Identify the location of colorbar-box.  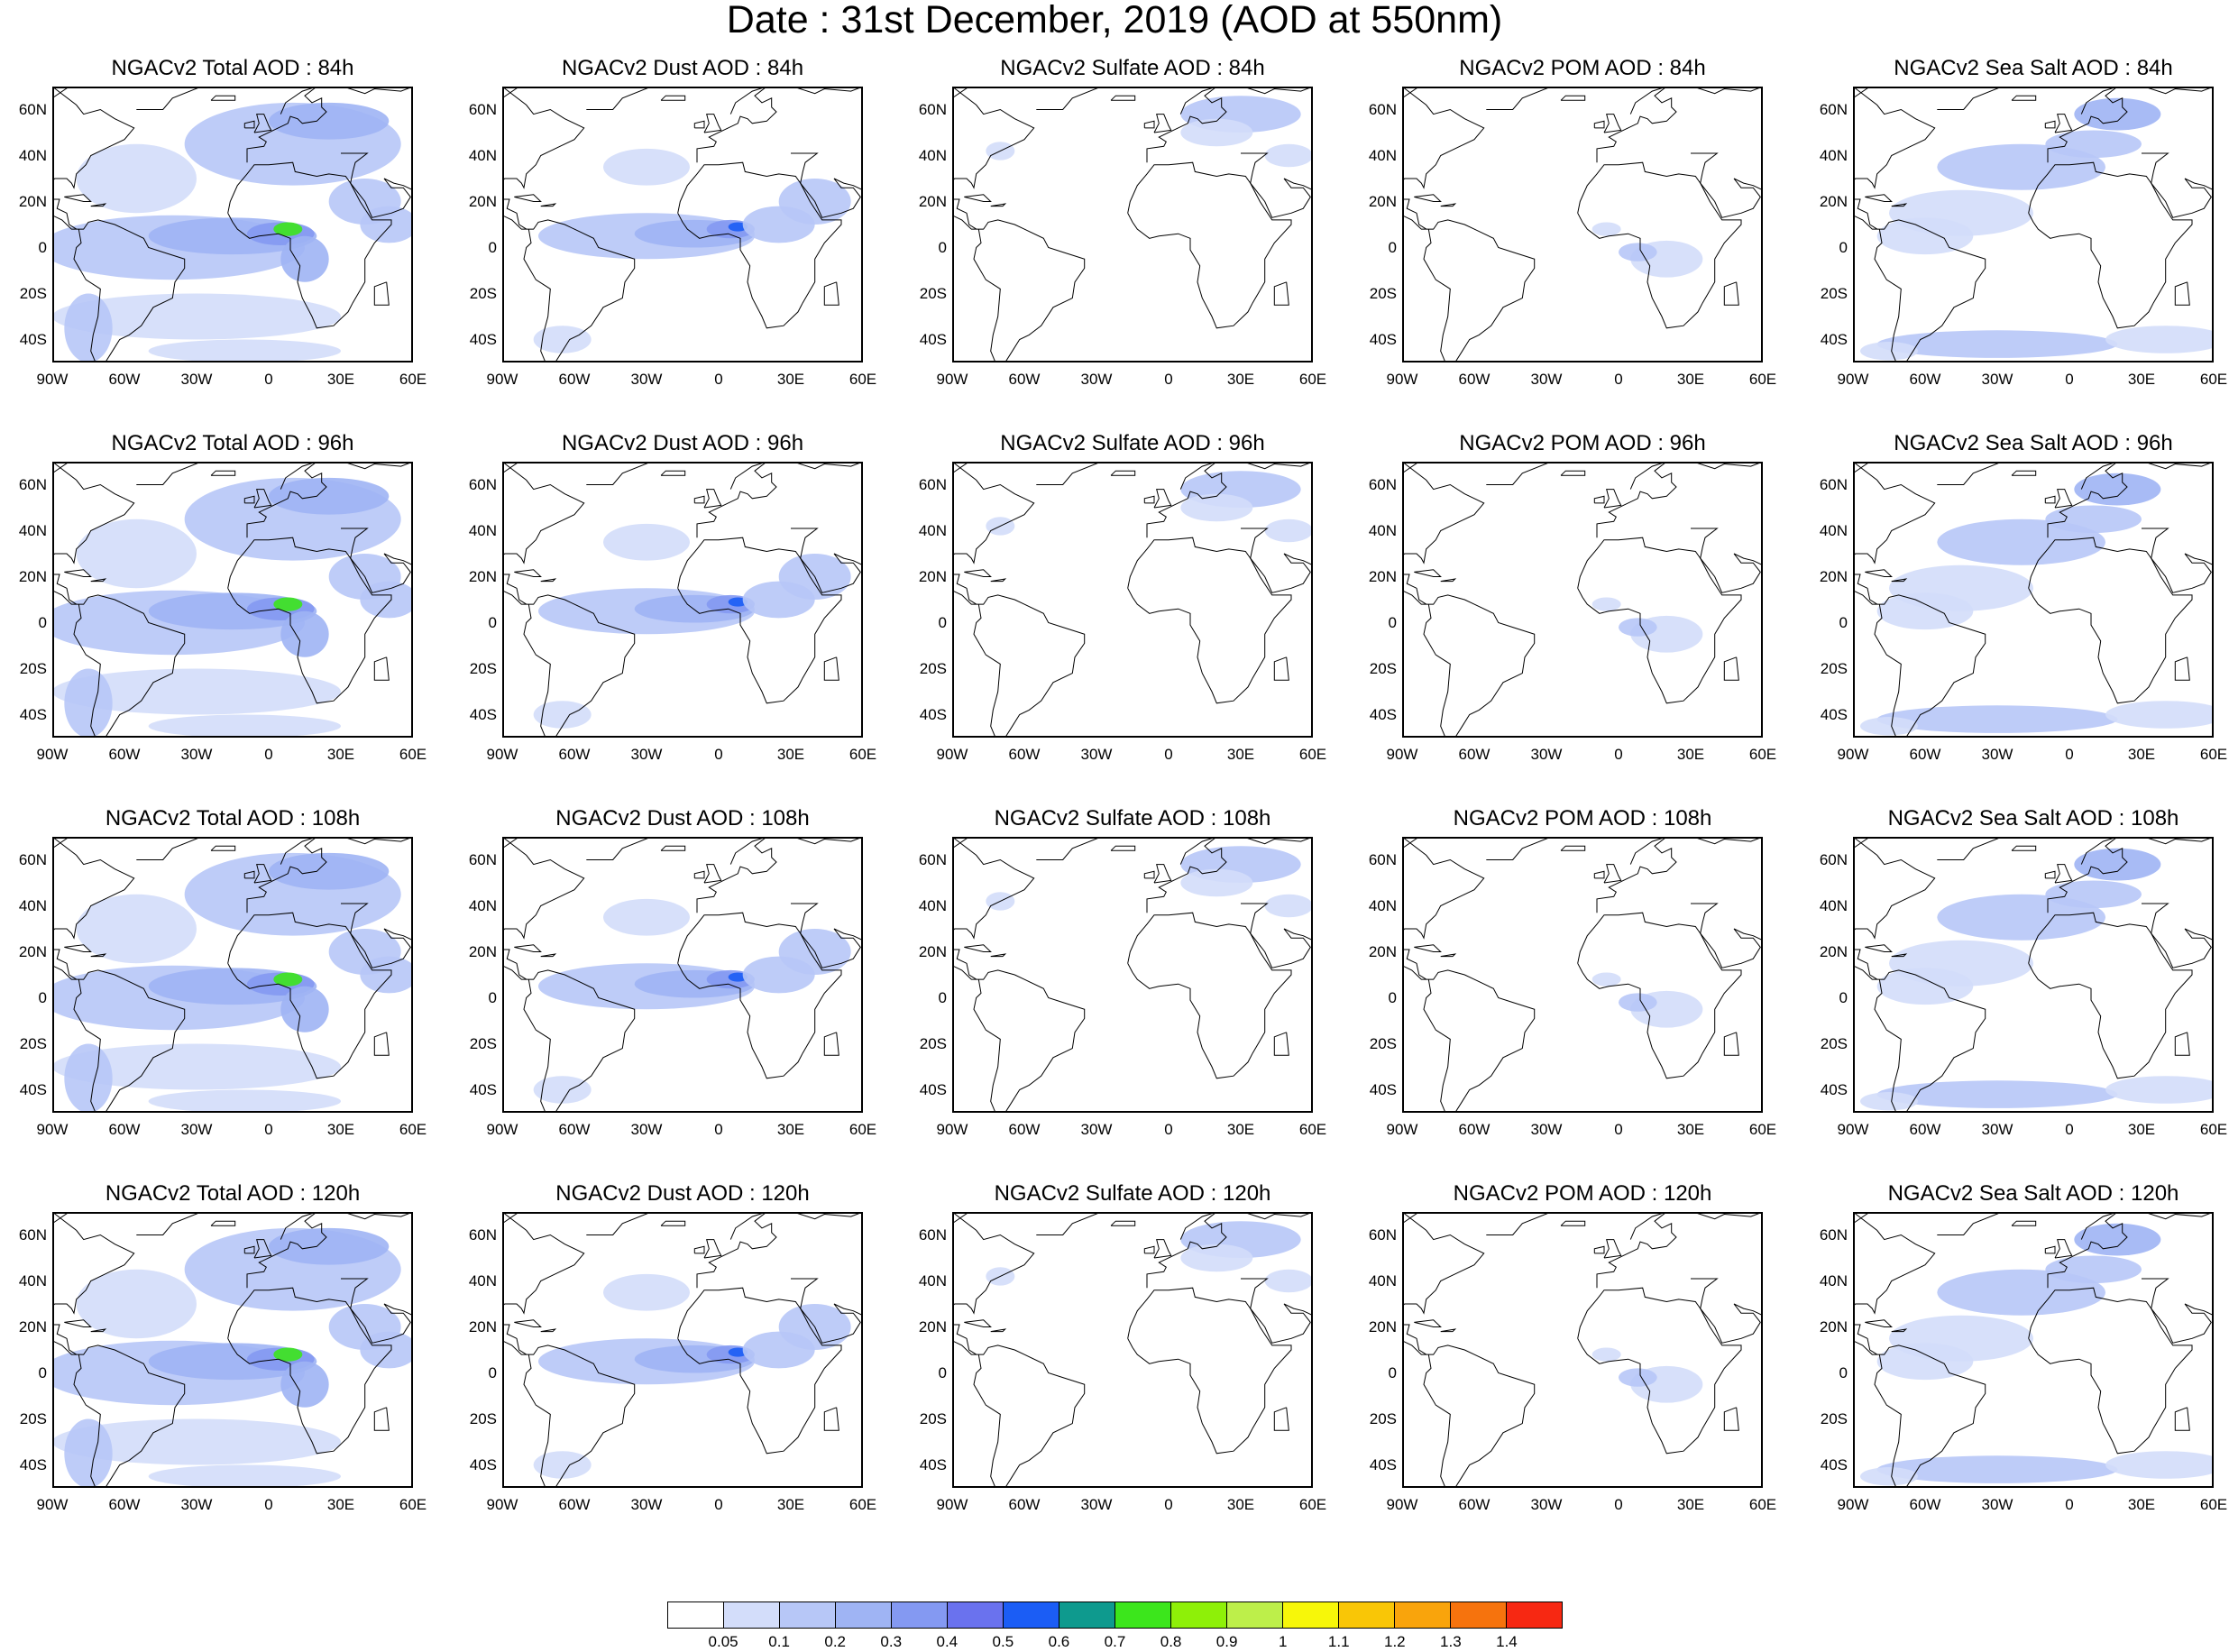
(1199, 1615).